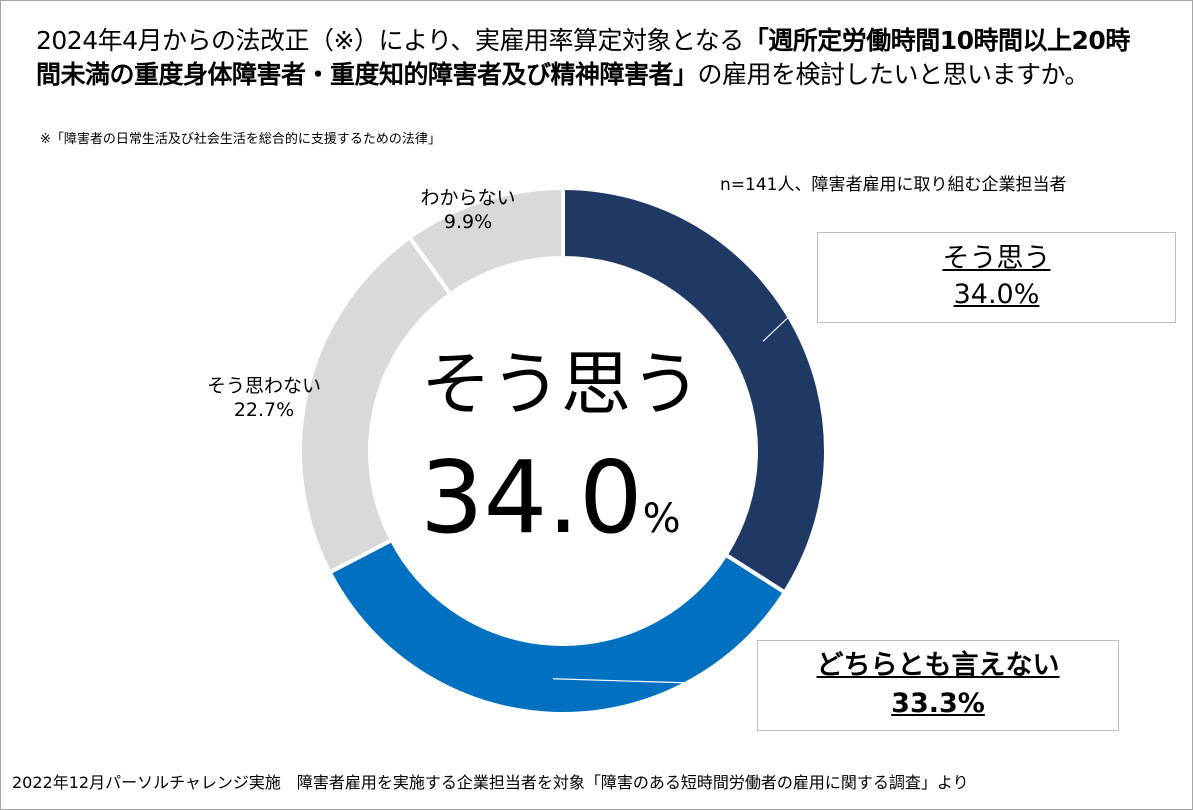  I want to click on label-wakaranai-name: わからない, so click(468, 198).